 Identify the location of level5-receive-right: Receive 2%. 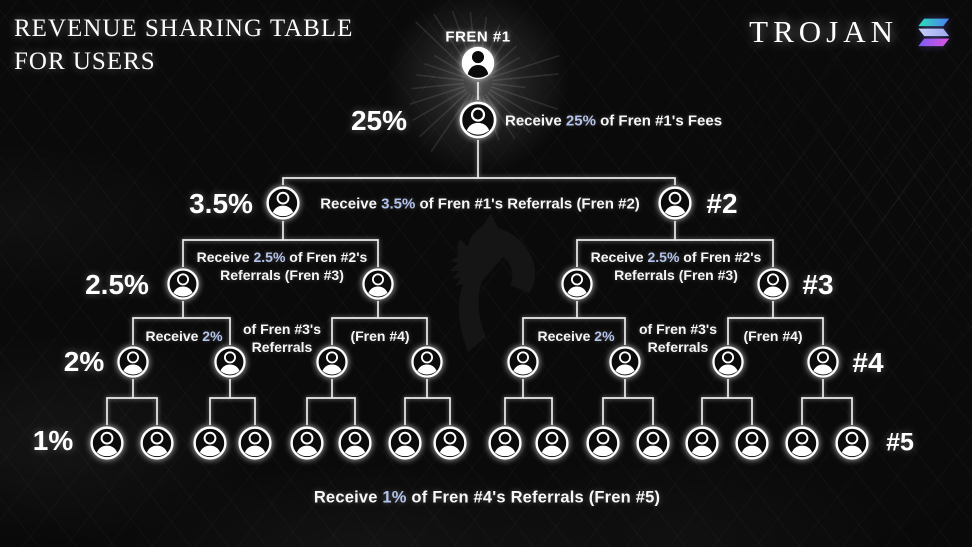
(575, 336).